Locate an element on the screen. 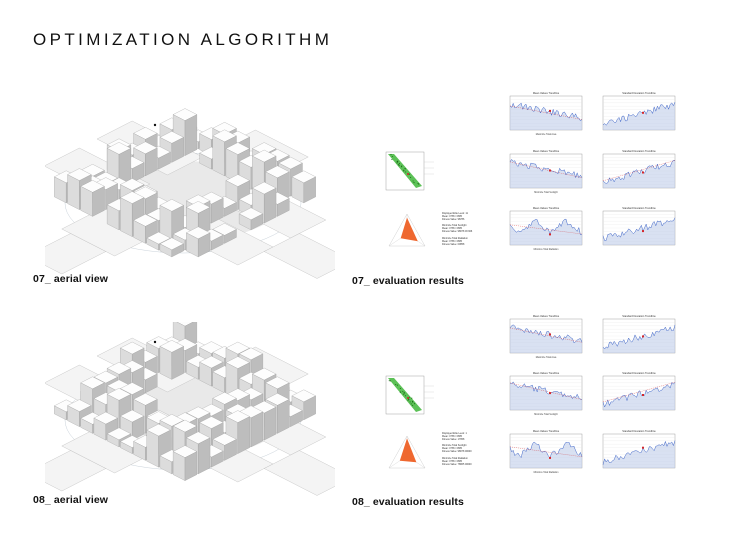  x-axis-label: Minimize Total Radiation is located at coordinates (547, 472).